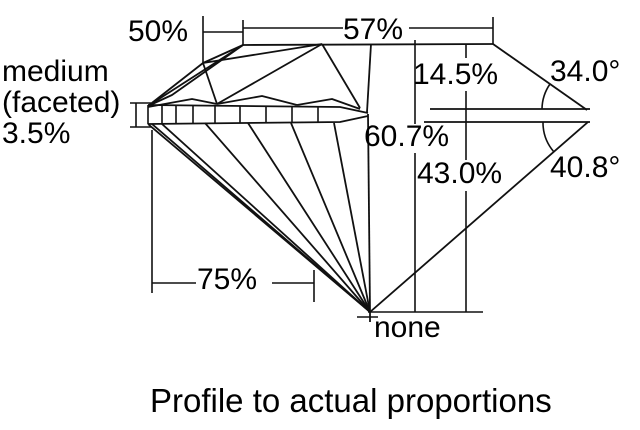 The width and height of the screenshot is (640, 430). Describe the element at coordinates (140, 115) in the screenshot. I see `girdle-thickness-bracket` at that location.